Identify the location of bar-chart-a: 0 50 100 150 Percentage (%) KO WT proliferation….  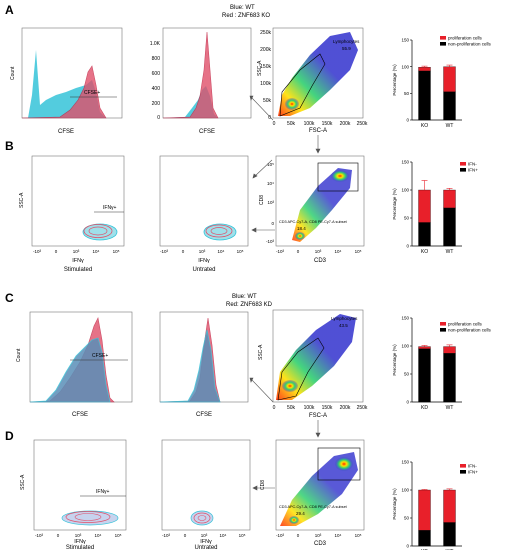
(442, 82).